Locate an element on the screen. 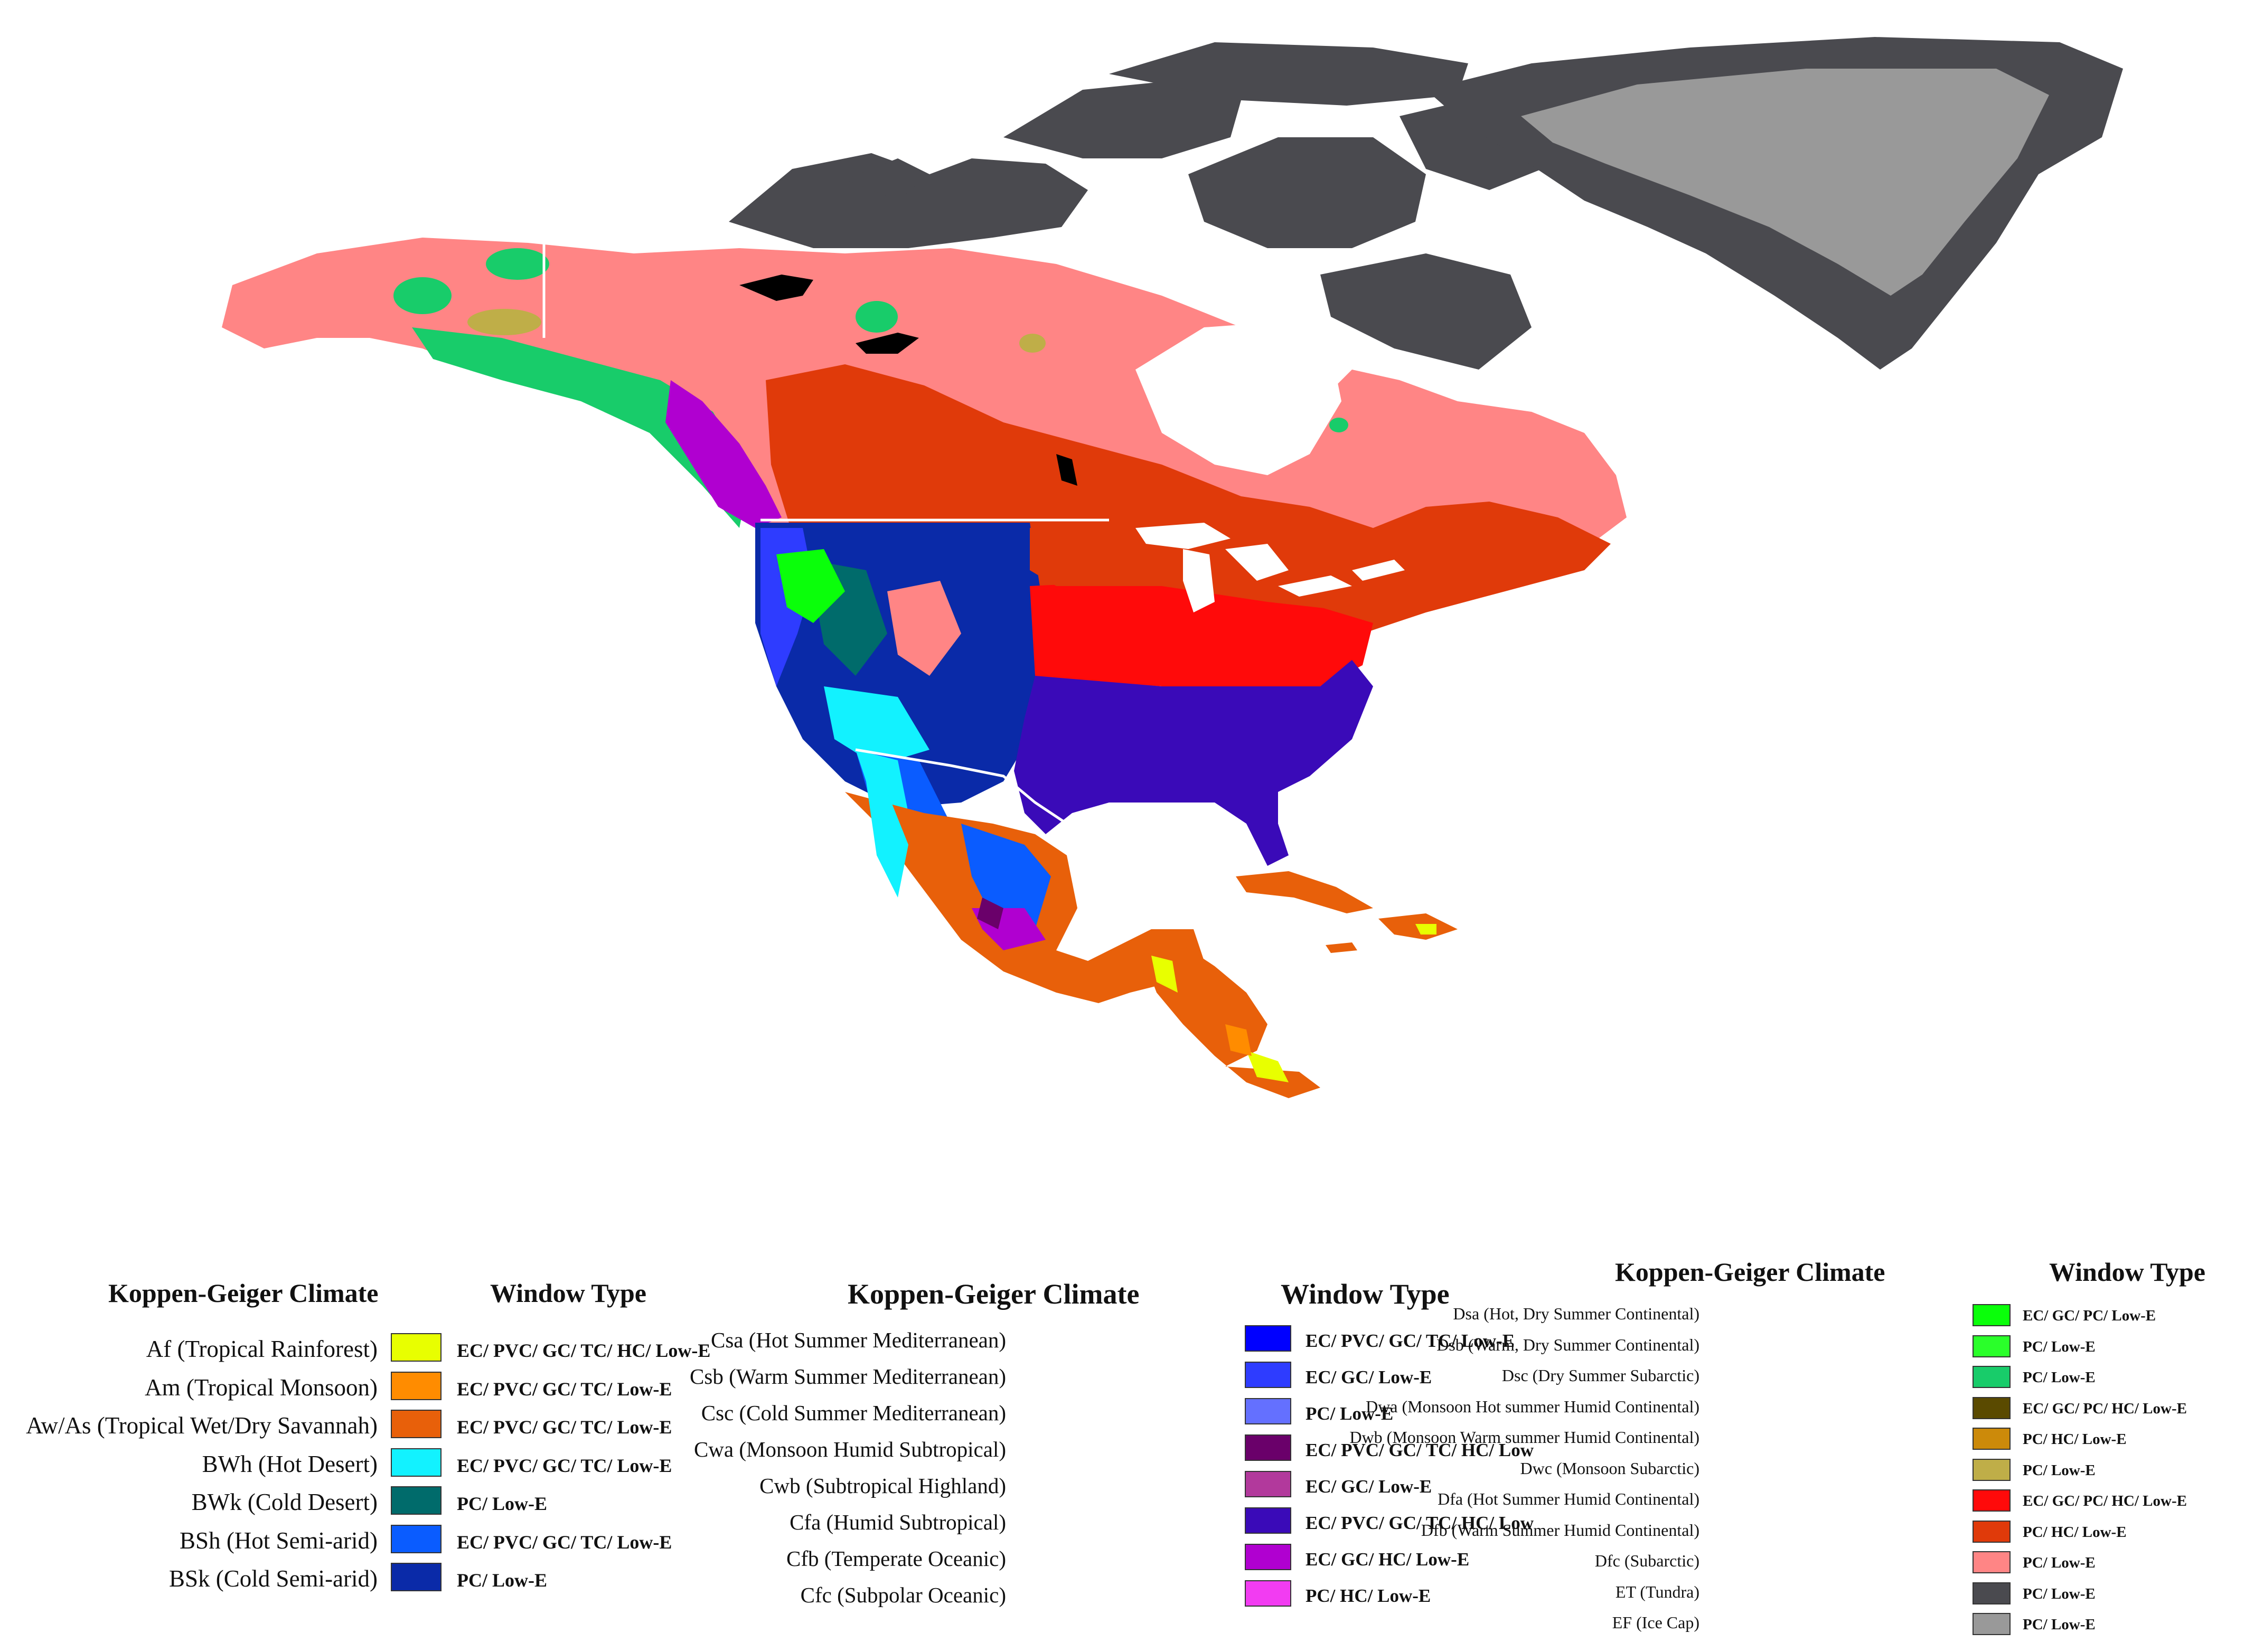 The height and width of the screenshot is (1652, 2254). dsc-patches is located at coordinates (871, 388).